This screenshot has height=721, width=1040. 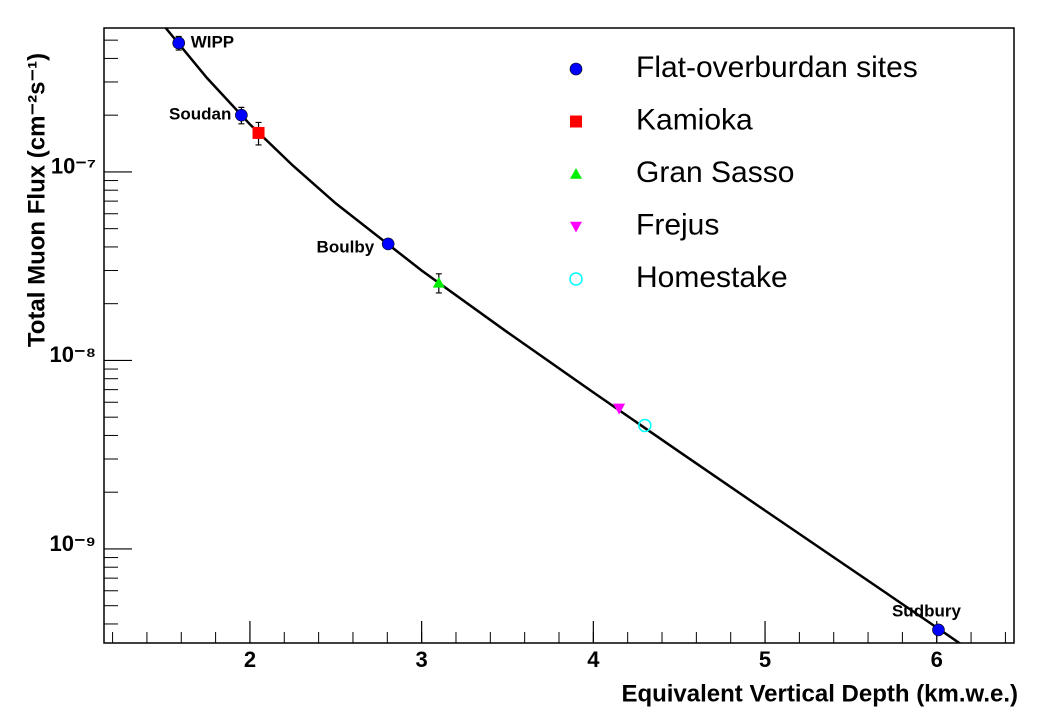 What do you see at coordinates (200, 114) in the screenshot?
I see `point-label: Soudan` at bounding box center [200, 114].